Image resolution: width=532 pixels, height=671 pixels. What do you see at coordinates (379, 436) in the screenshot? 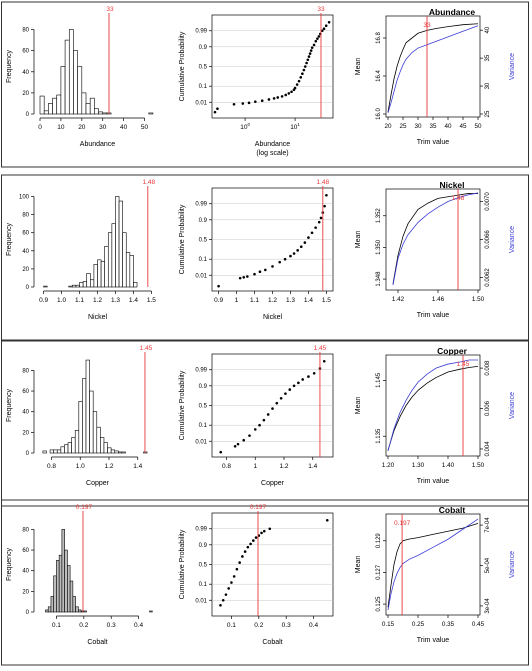
I see `y-left-tick-label: 1.135` at bounding box center [379, 436].